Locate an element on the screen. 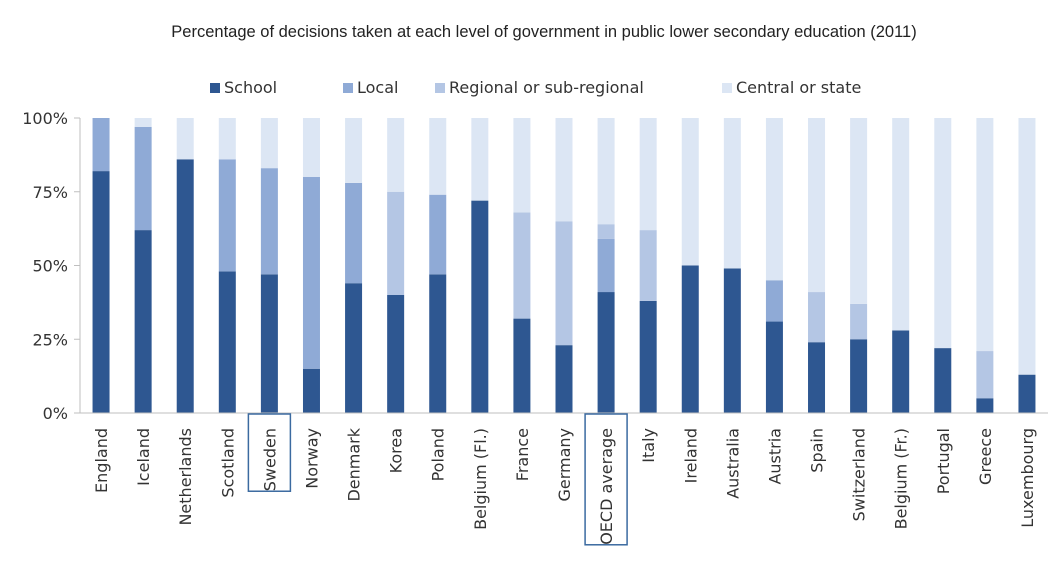 The height and width of the screenshot is (574, 1050). x-tick-label: England is located at coordinates (101, 460).